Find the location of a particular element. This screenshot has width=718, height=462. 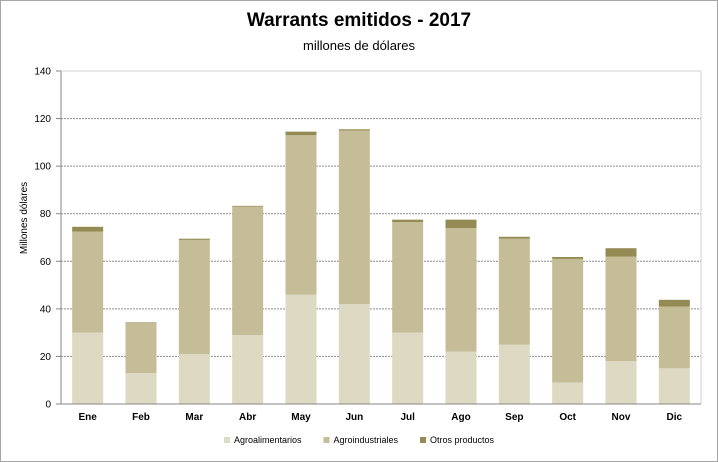

bar-dic-agroindustriales is located at coordinates (674, 337).